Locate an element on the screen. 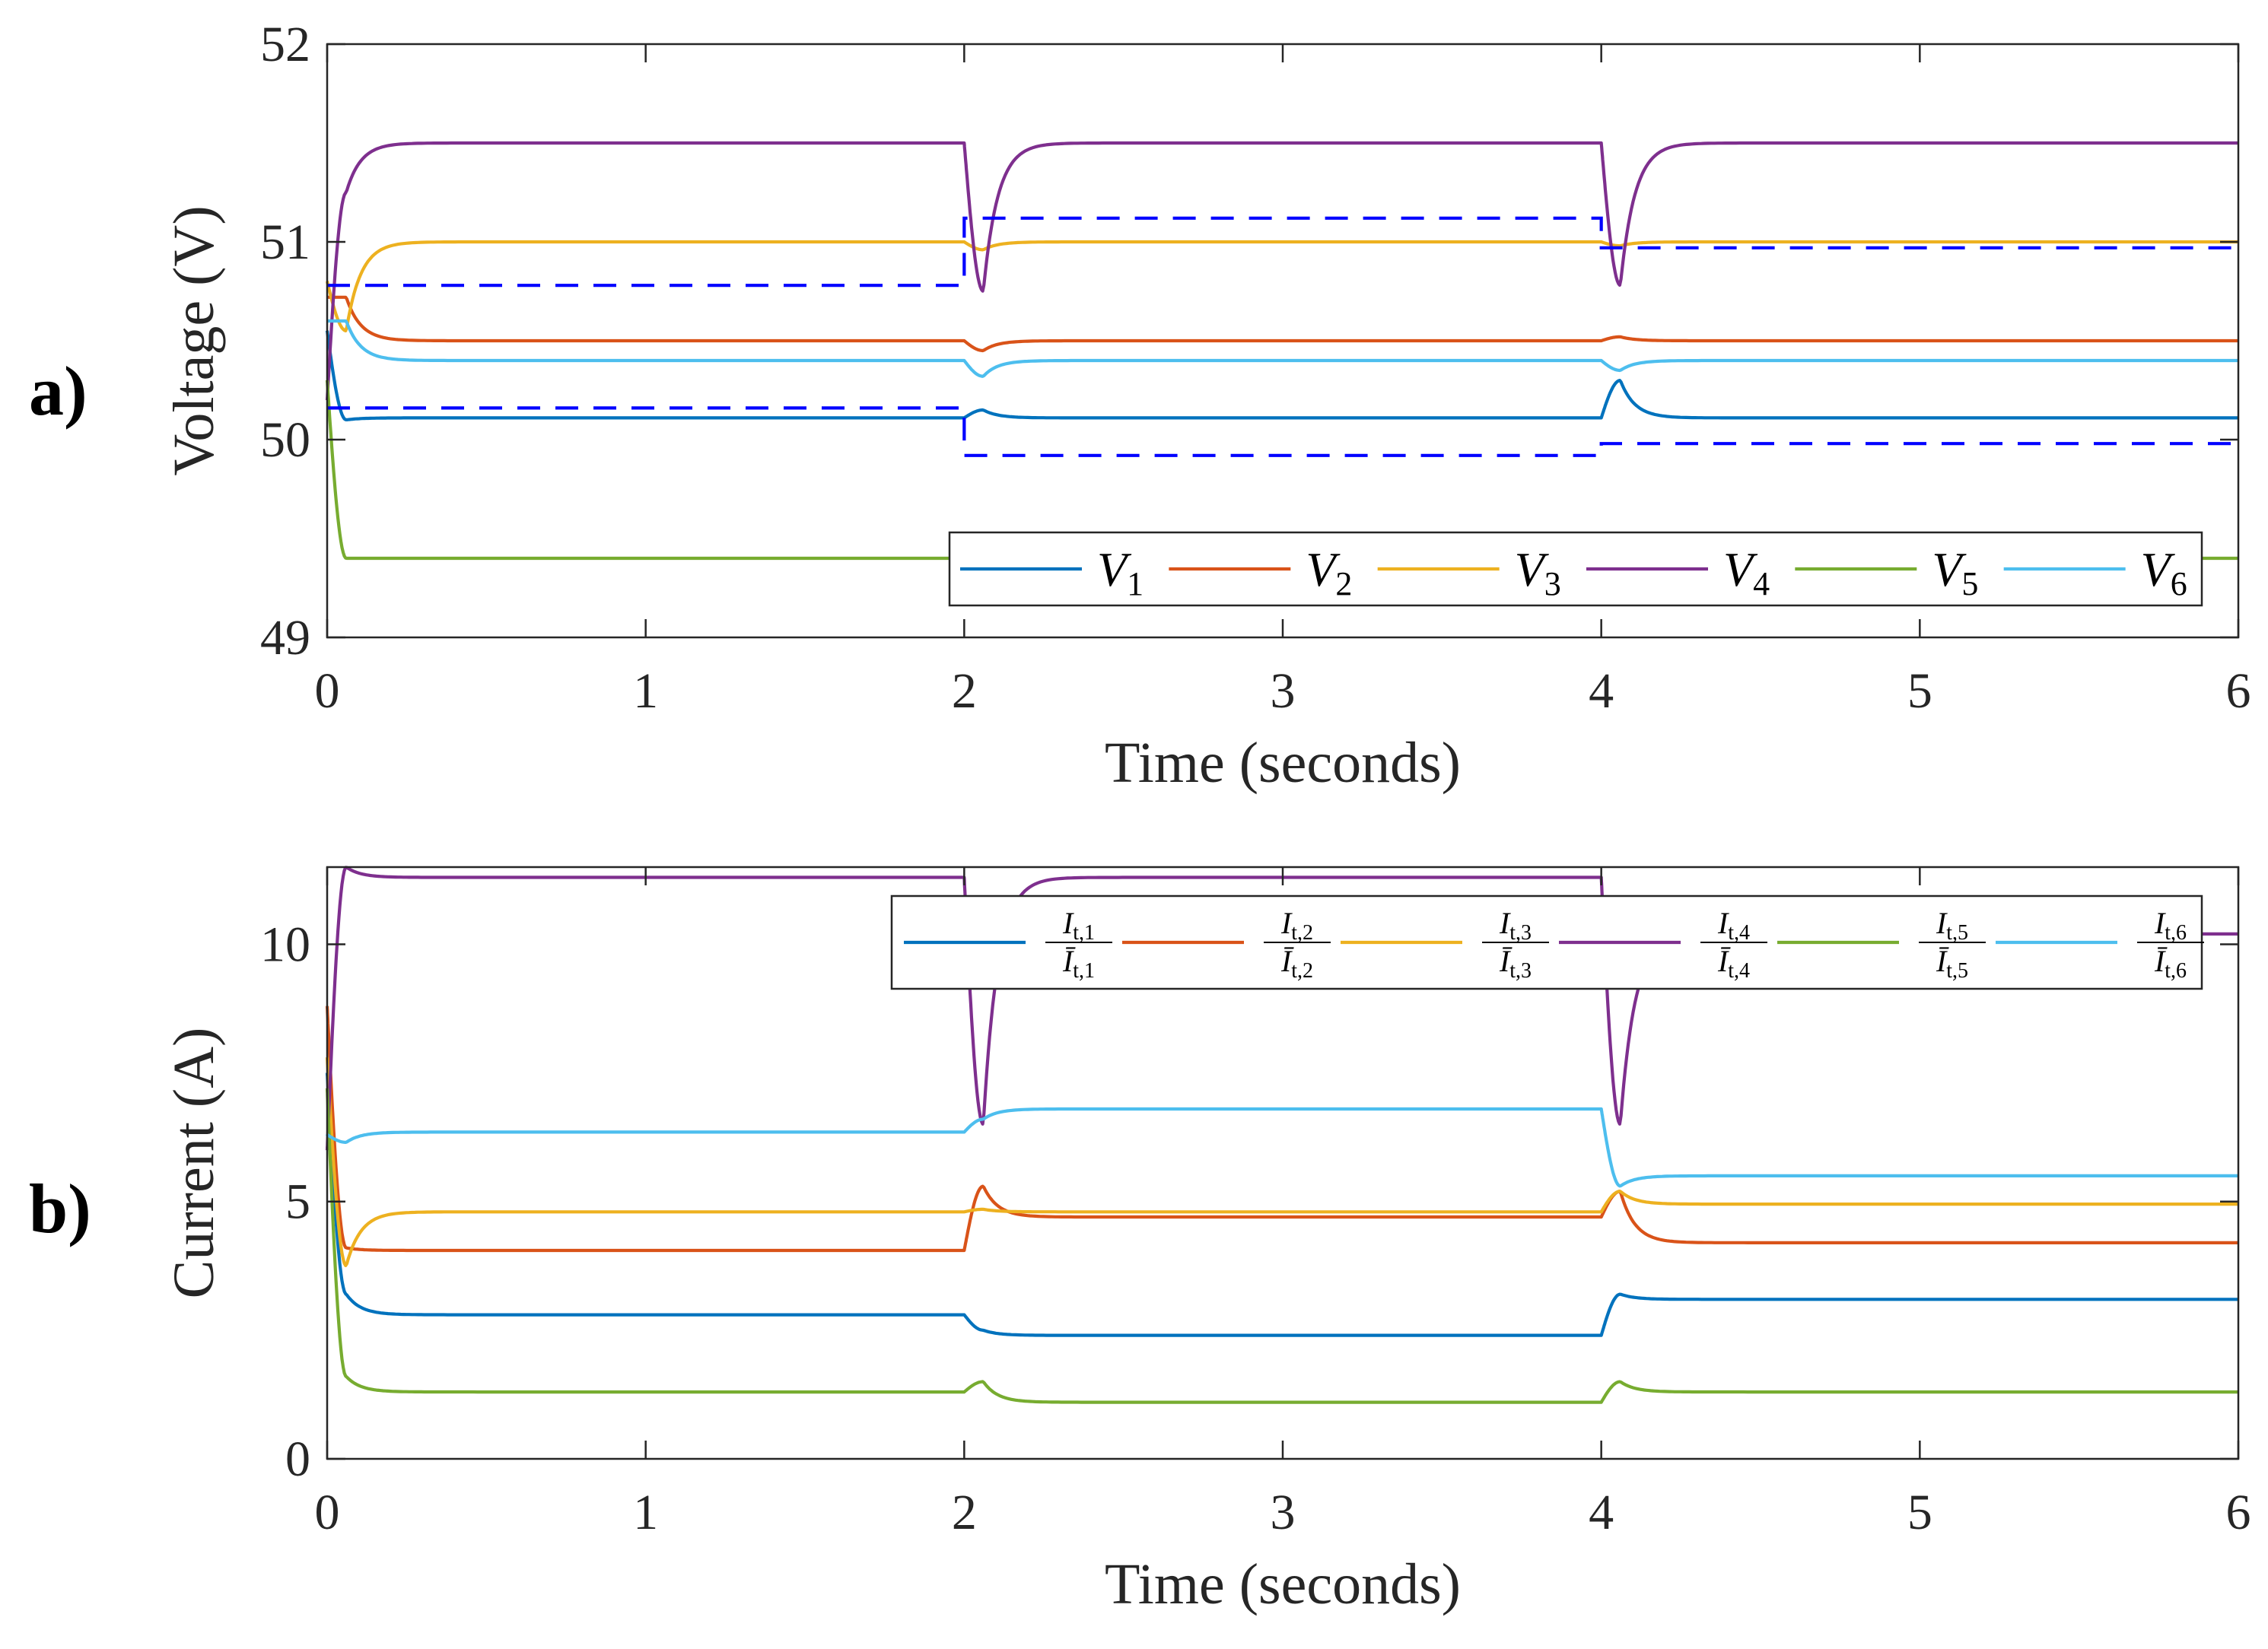 Image resolution: width=2268 pixels, height=1649 pixels. legend-label-v6: V6 is located at coordinates (2164, 572).